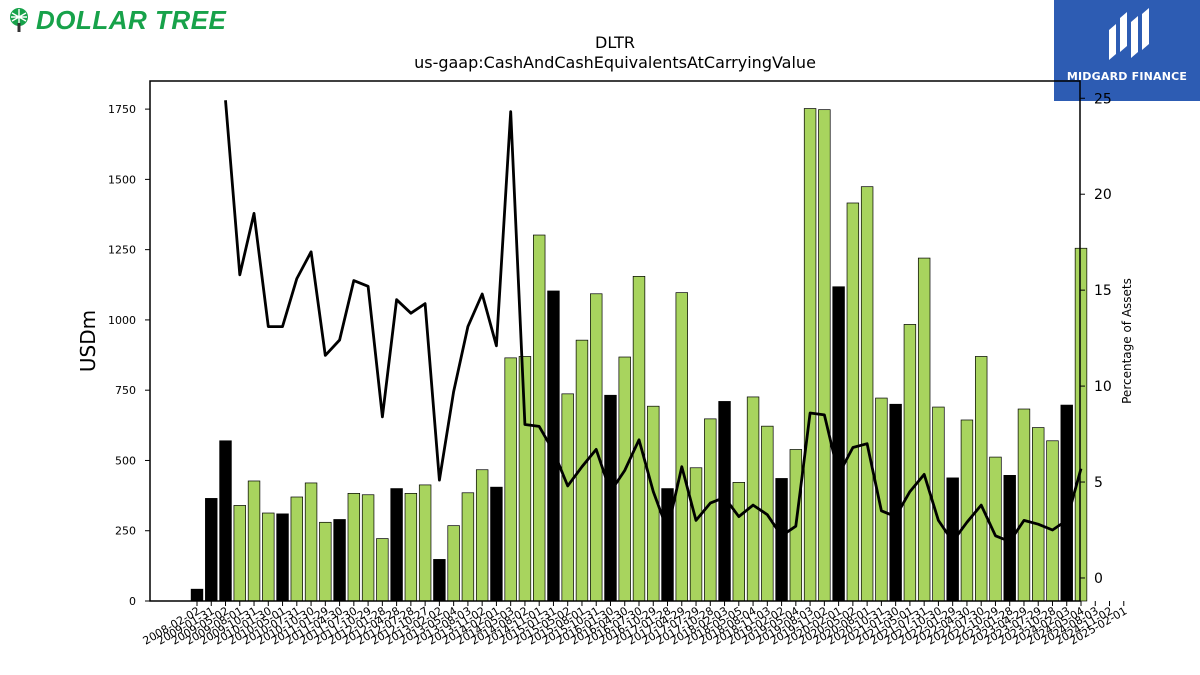 The width and height of the screenshot is (1200, 675). I want to click on y-tick-label: 1250, so click(122, 250).